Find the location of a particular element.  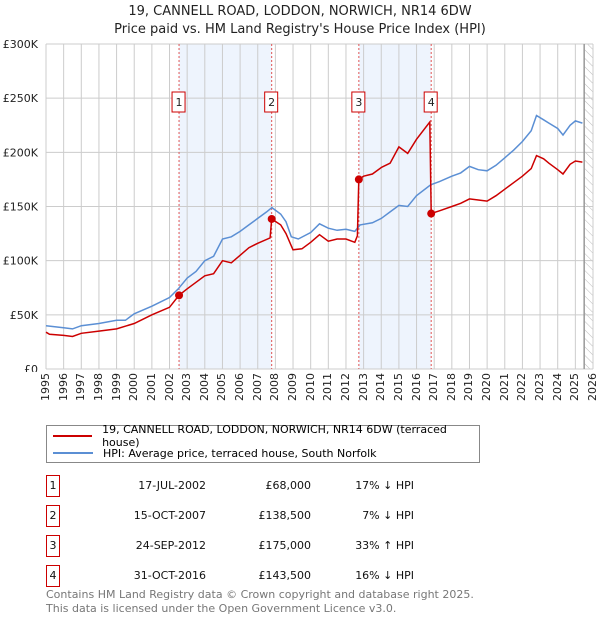

legend-line-blue is located at coordinates (73, 453).